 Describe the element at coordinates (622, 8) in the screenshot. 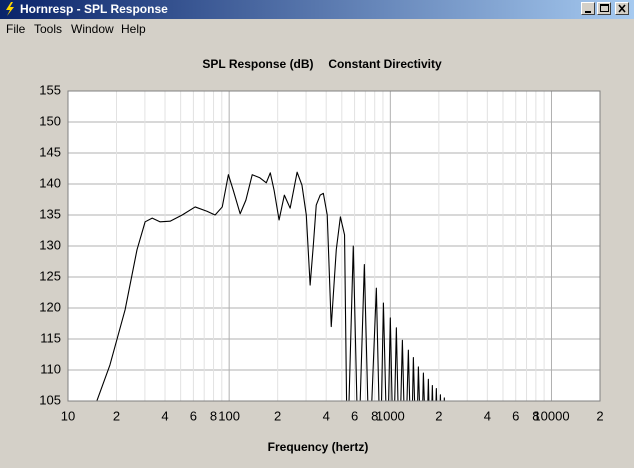

I see `close-button` at that location.